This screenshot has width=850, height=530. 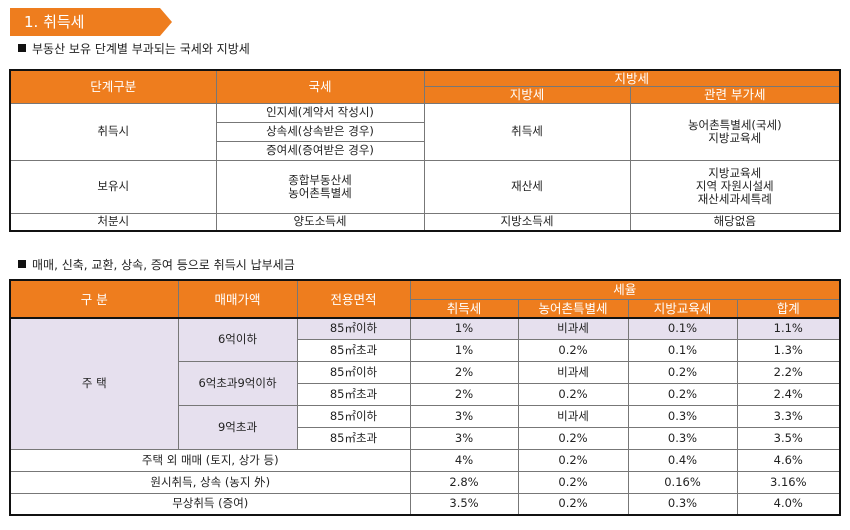 I want to click on other-row-label: 주택 외 매매 (토지, 상가 등), so click(x=210, y=460).